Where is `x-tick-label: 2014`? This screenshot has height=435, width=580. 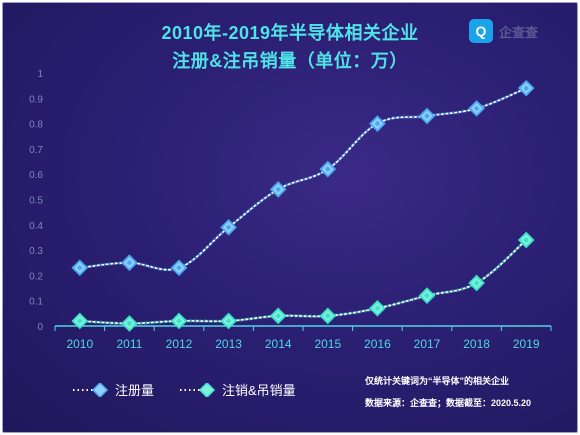
x-tick-label: 2014 is located at coordinates (278, 344).